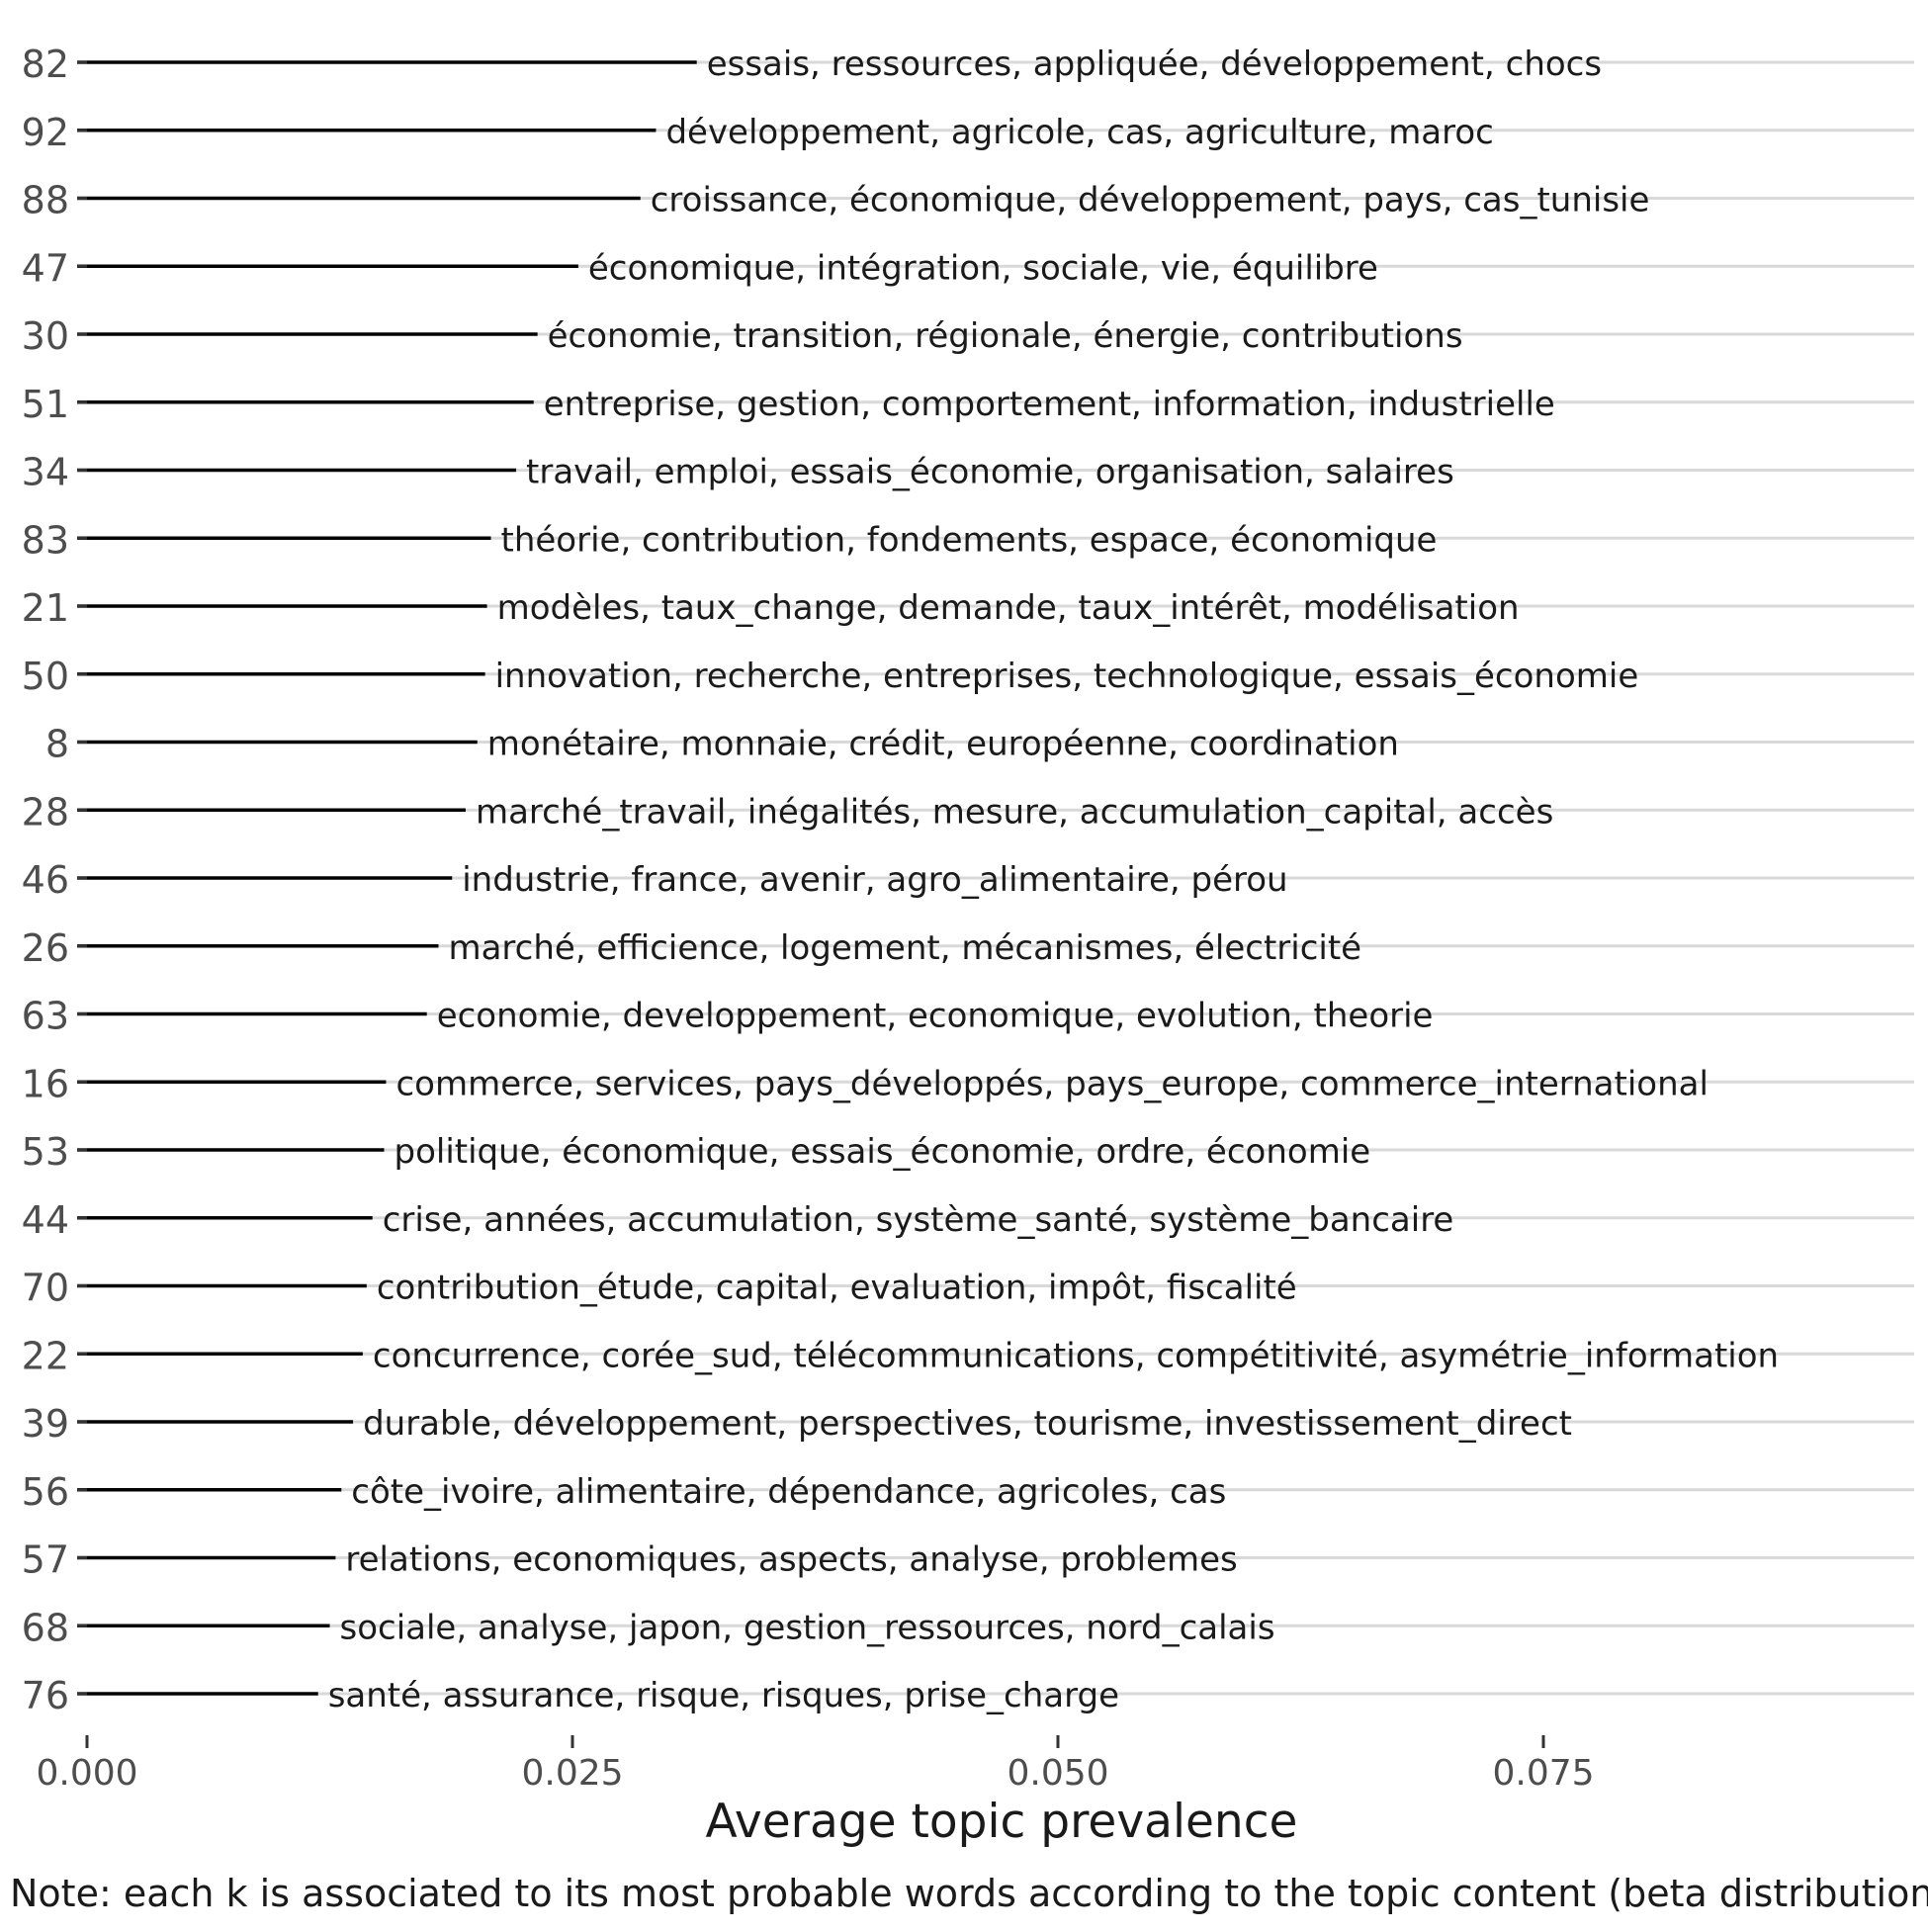 This screenshot has height=1932, width=1928. What do you see at coordinates (45, 1560) in the screenshot?
I see `y-tick-label: 57` at bounding box center [45, 1560].